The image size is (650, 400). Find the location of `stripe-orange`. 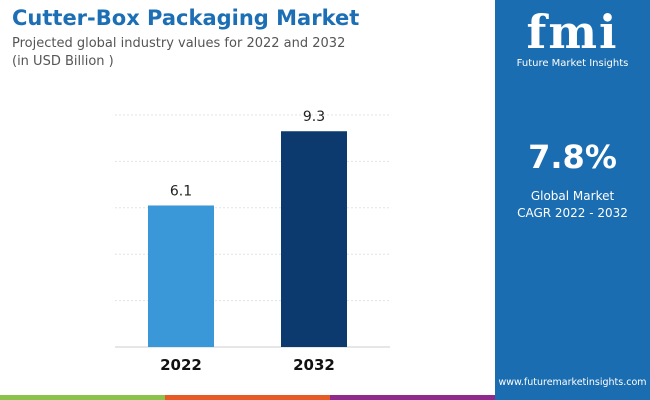

stripe-orange is located at coordinates (247, 397).